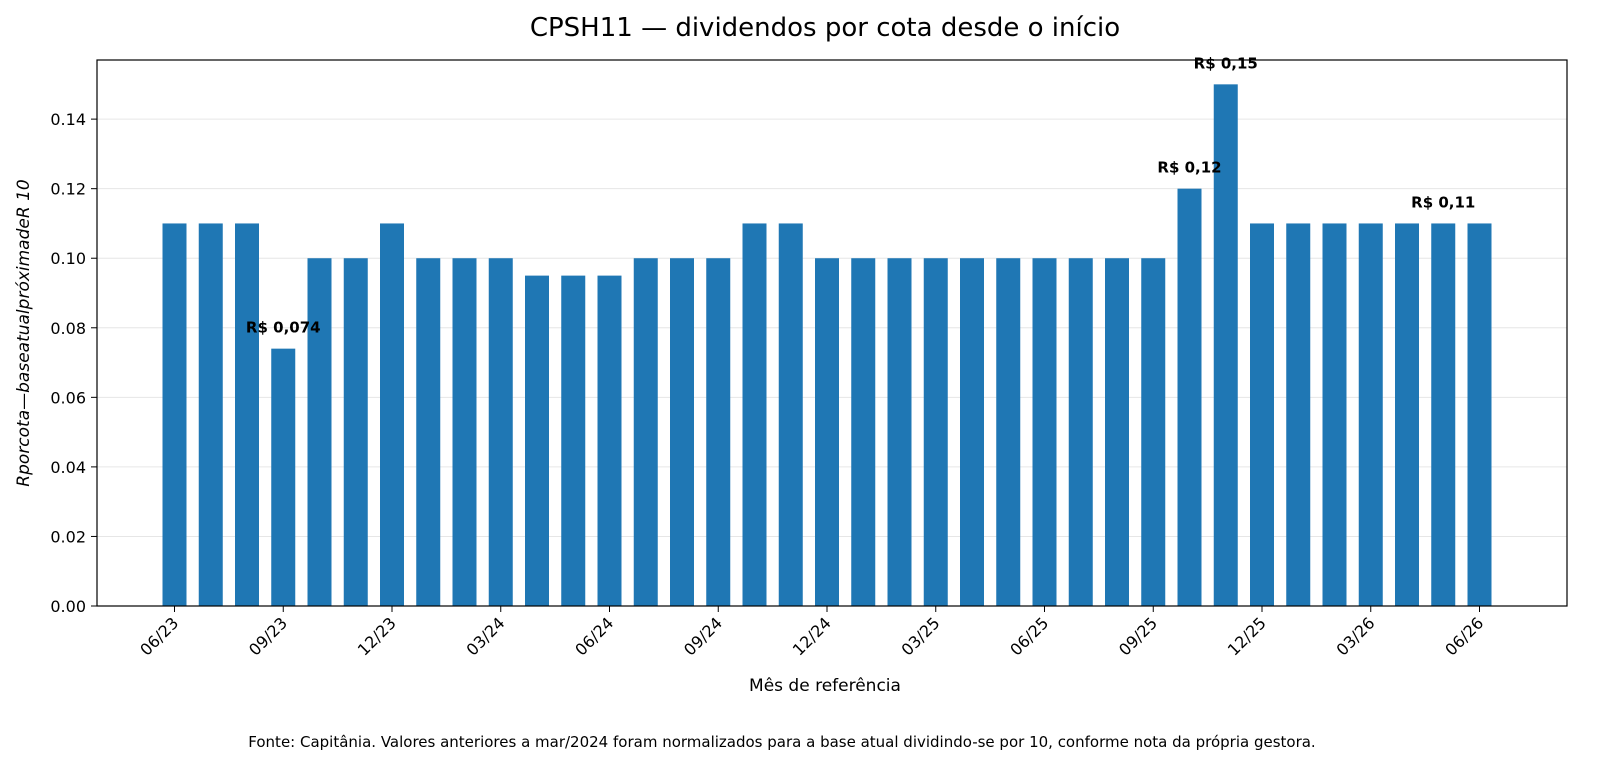  I want to click on x-tick-label: 12/25, so click(1247, 636).